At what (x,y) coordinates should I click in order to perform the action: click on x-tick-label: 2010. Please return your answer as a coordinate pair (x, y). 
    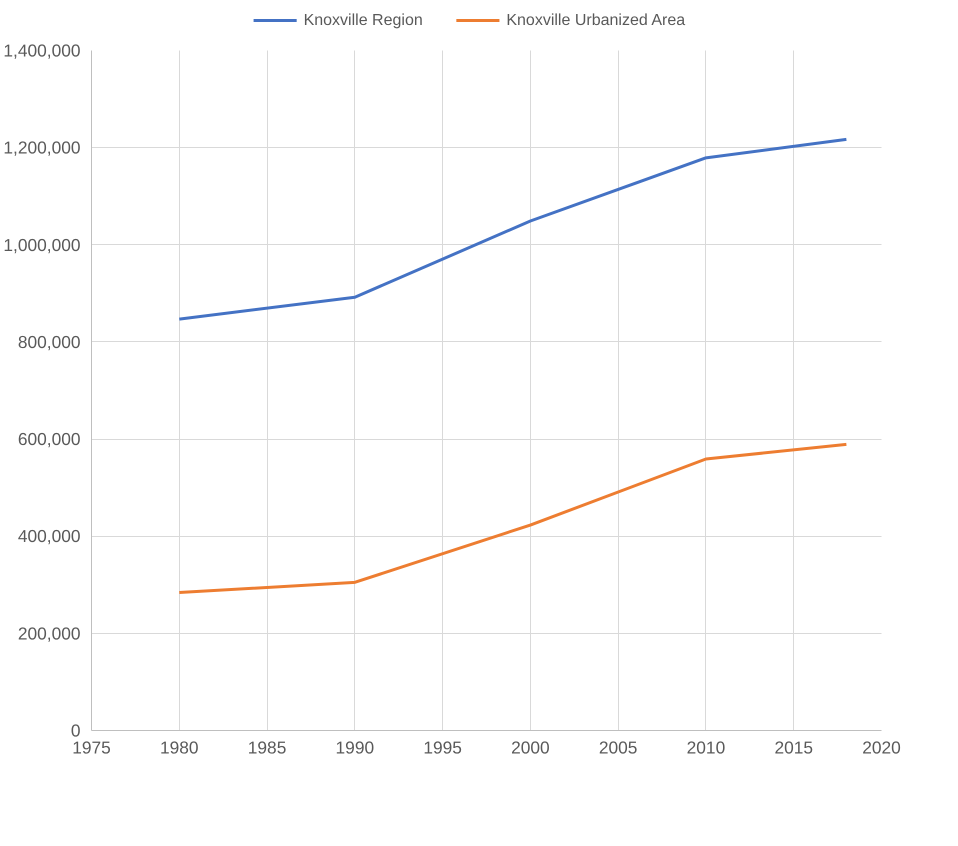
    Looking at the image, I should click on (706, 748).